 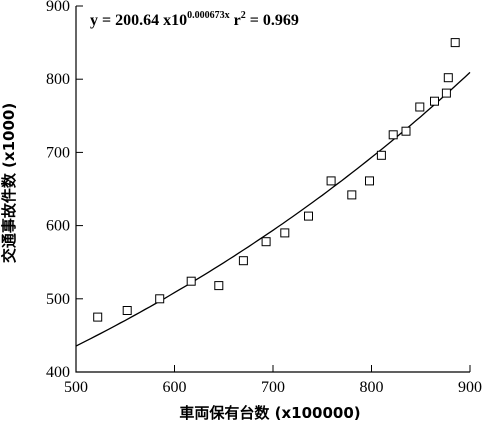 I want to click on fit-equation: y = 200.64 x100.000673x r2 = 0.969, so click(x=194, y=19).